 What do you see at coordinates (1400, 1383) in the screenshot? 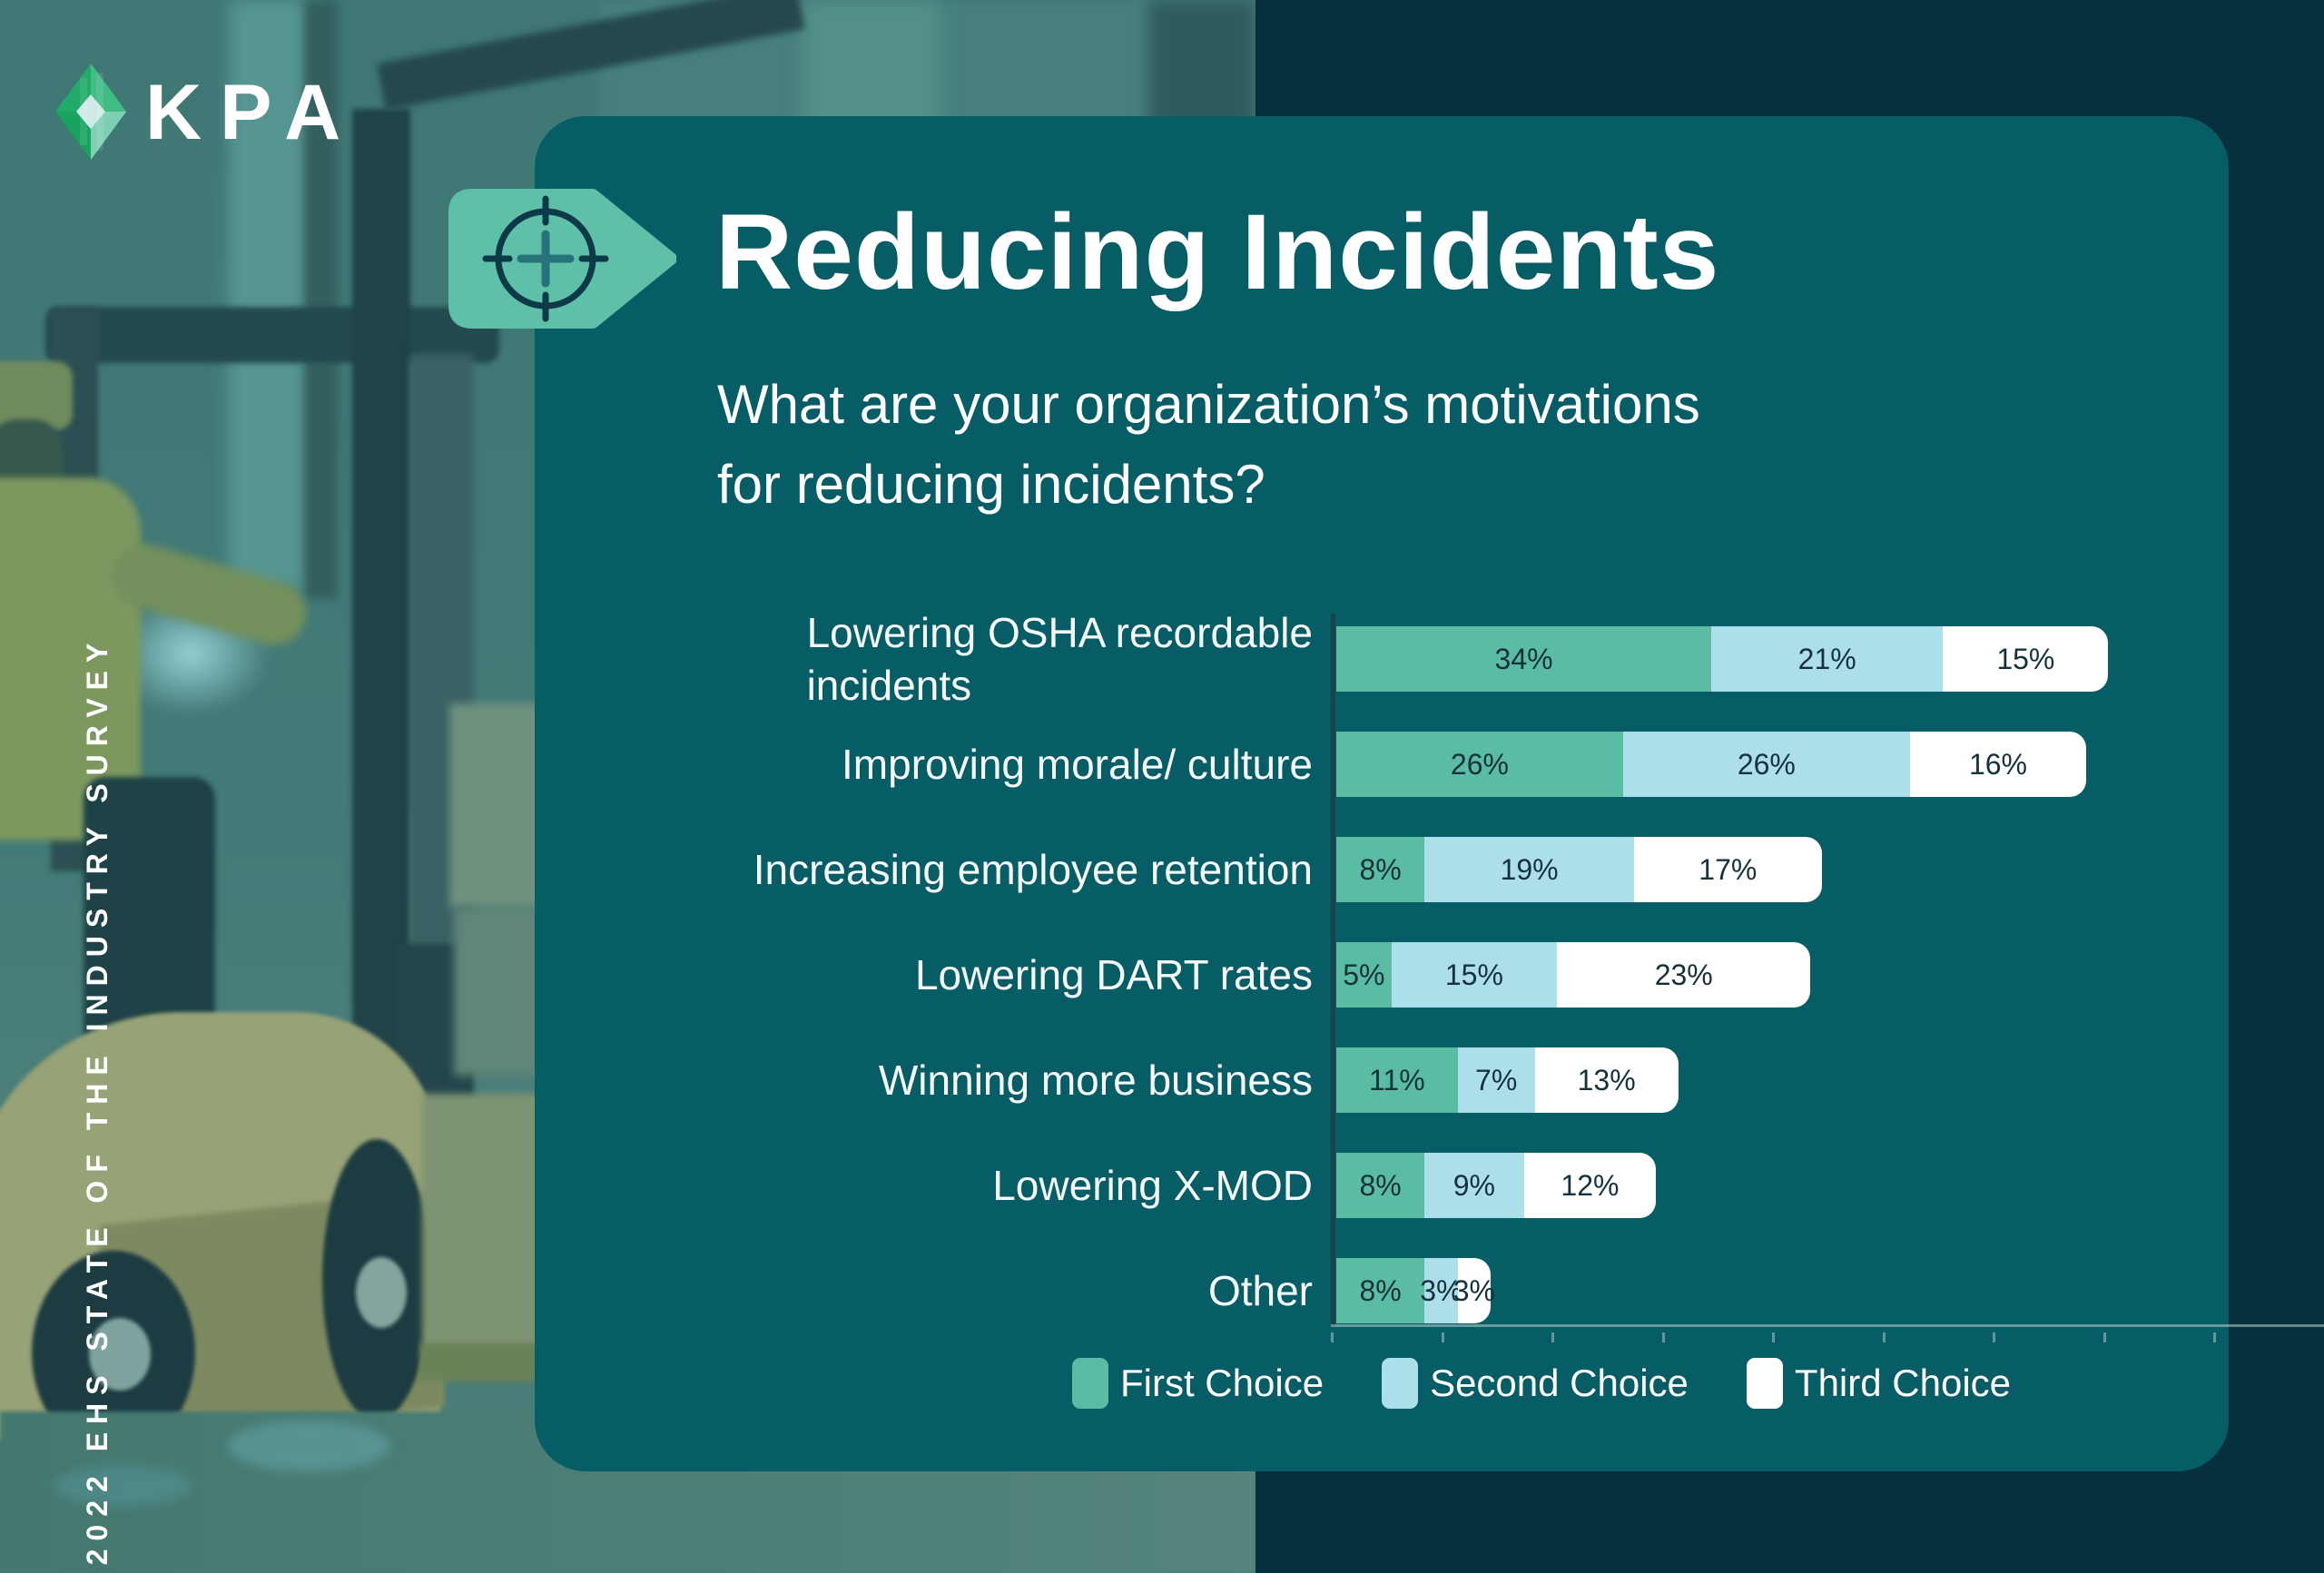
I see `legend-swatch-second-choice` at bounding box center [1400, 1383].